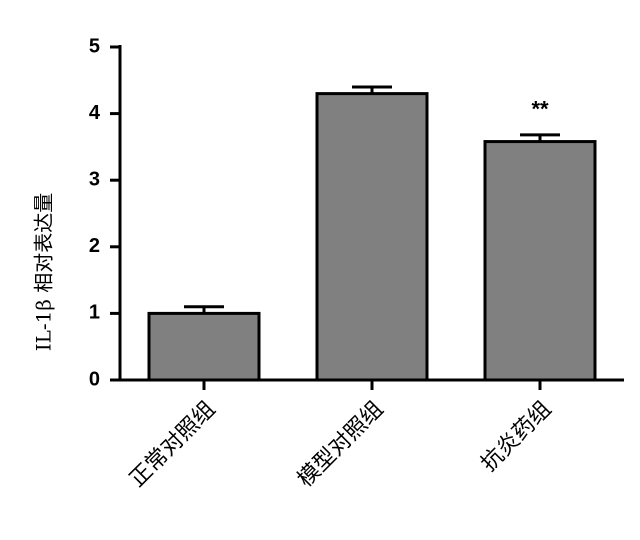 This screenshot has height=540, width=640. Describe the element at coordinates (172, 444) in the screenshot. I see `x-tick-label: 正常对照组` at that location.